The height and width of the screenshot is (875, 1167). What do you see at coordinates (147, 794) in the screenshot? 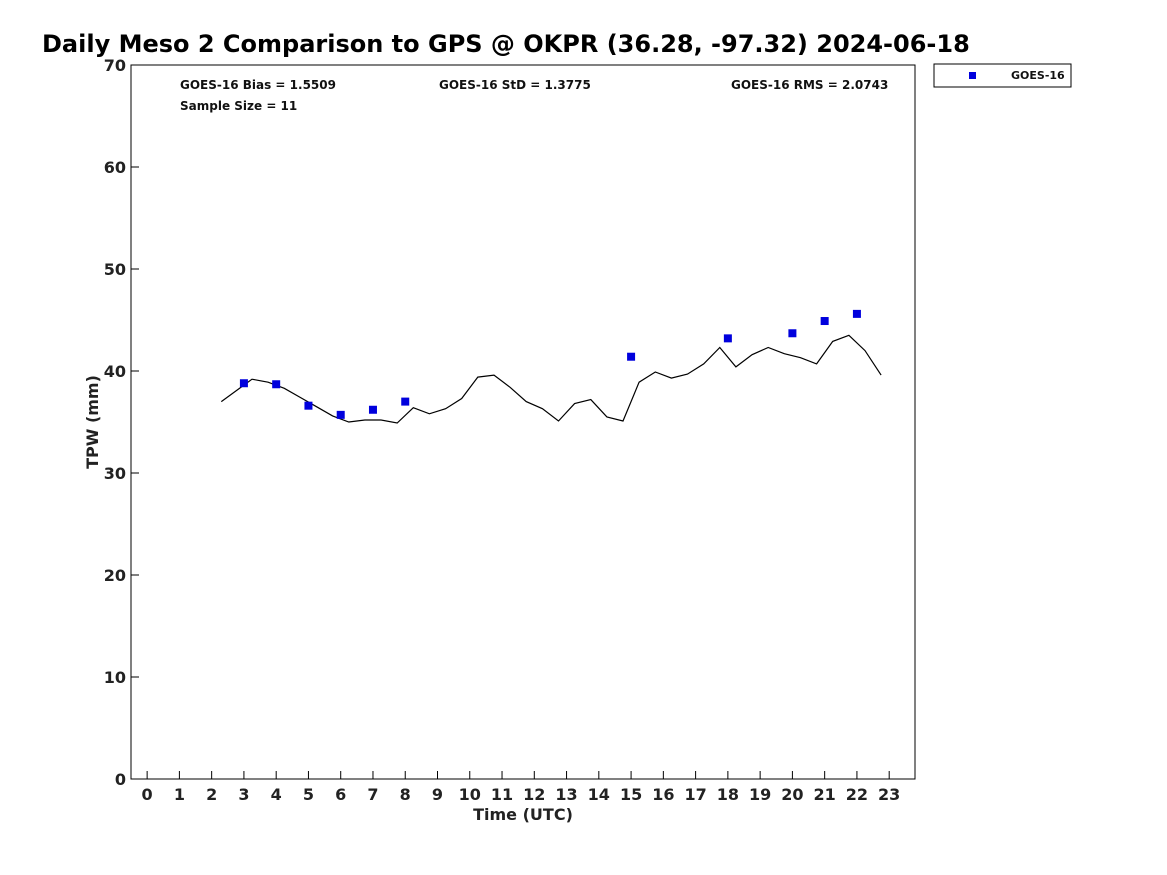
I see `x-tick-label: 0` at bounding box center [147, 794].